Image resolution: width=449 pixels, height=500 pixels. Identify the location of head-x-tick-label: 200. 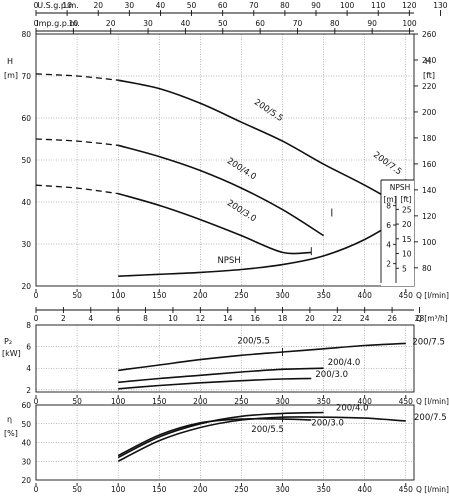
(200, 295).